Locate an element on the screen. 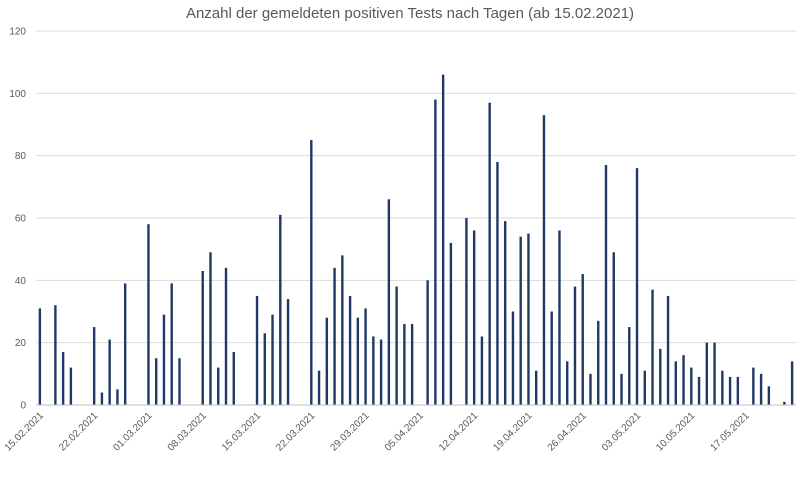  x-tick-label: 15.02.2021 is located at coordinates (24, 431).